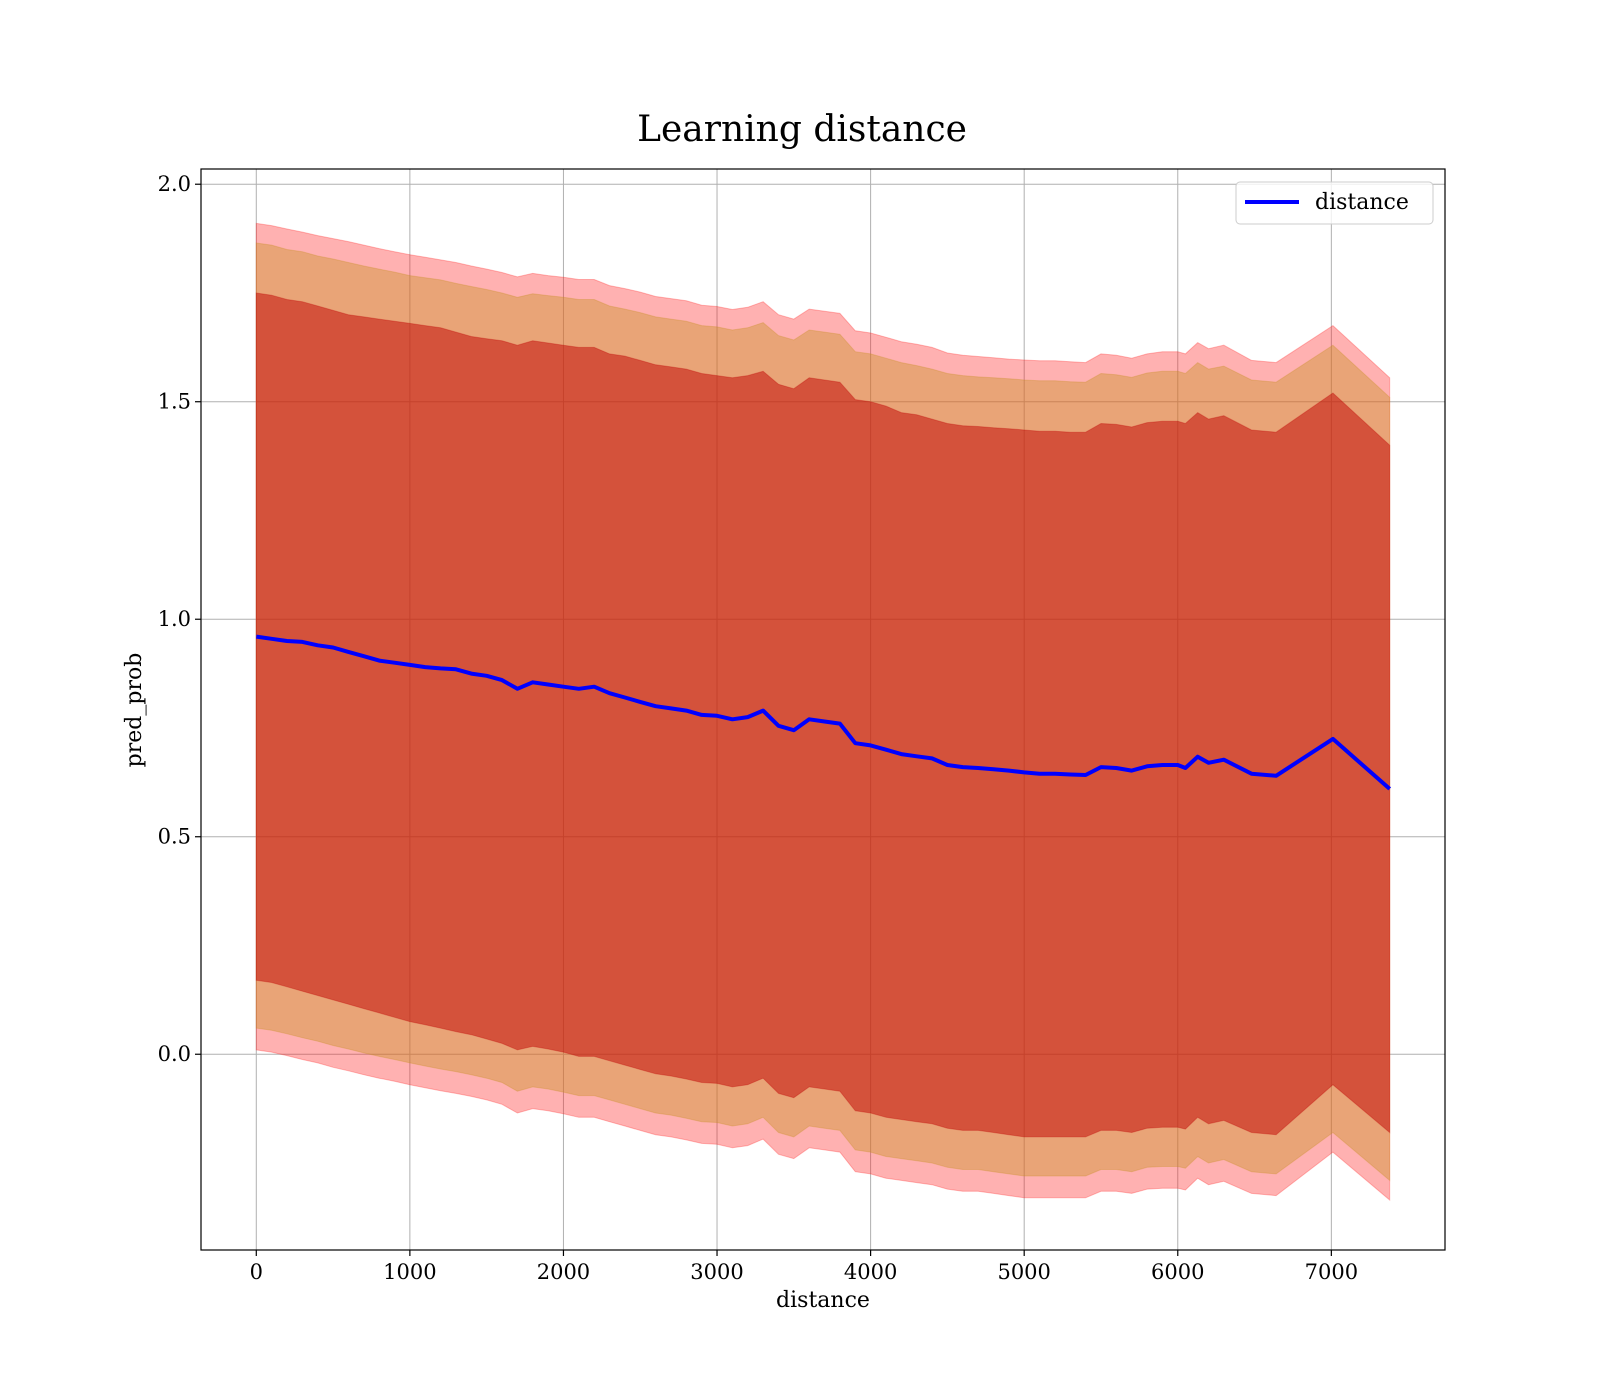 This screenshot has height=1400, width=1600. I want to click on x-tick-label-1: 1000, so click(409, 1272).